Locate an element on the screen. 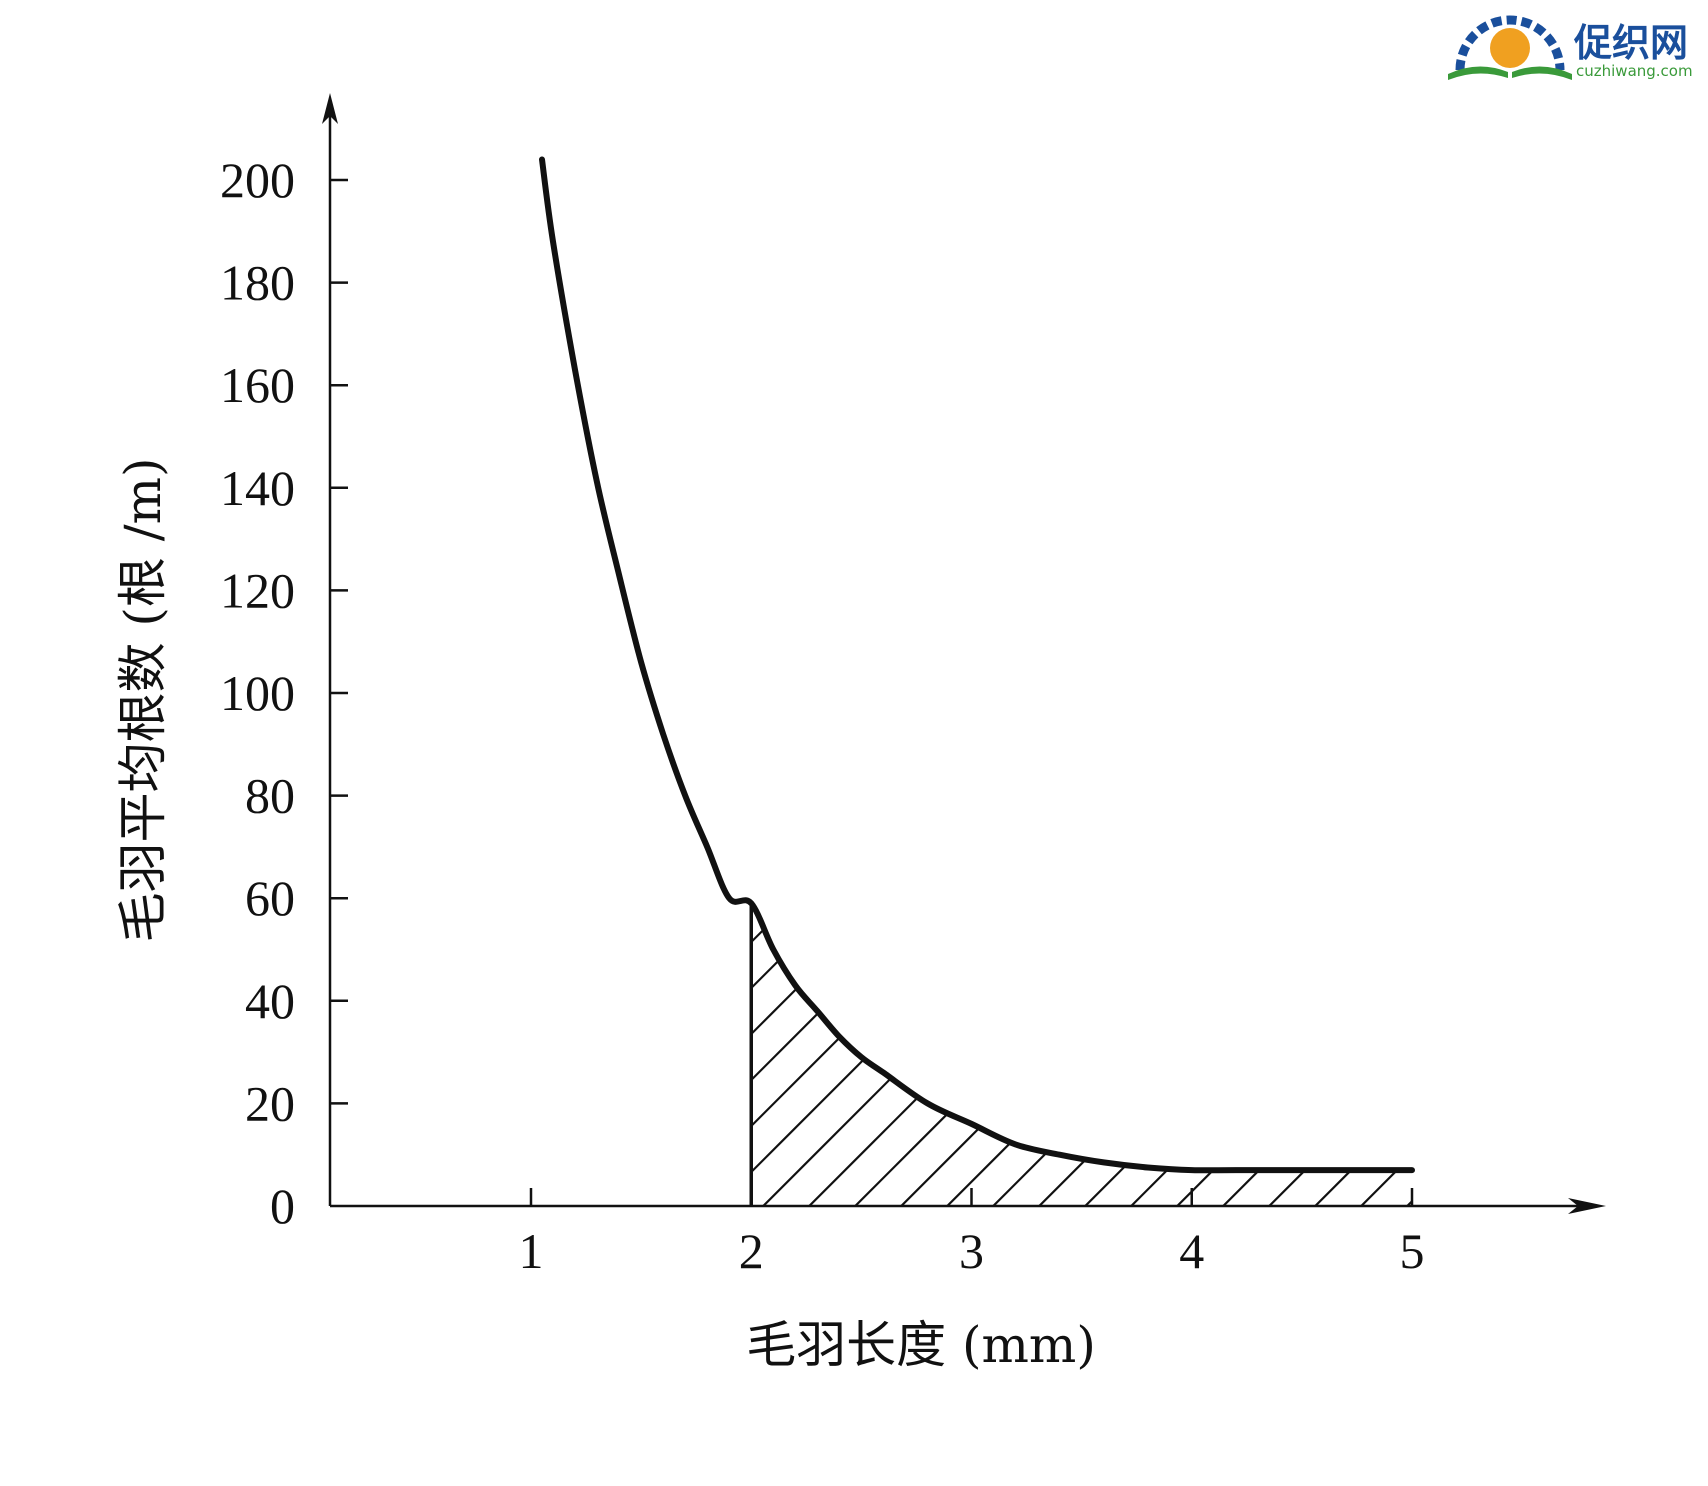 This screenshot has width=1708, height=1486. y-ticks: 0 20 40 60 80 100 120 140 160 180 200 is located at coordinates (284, 693).